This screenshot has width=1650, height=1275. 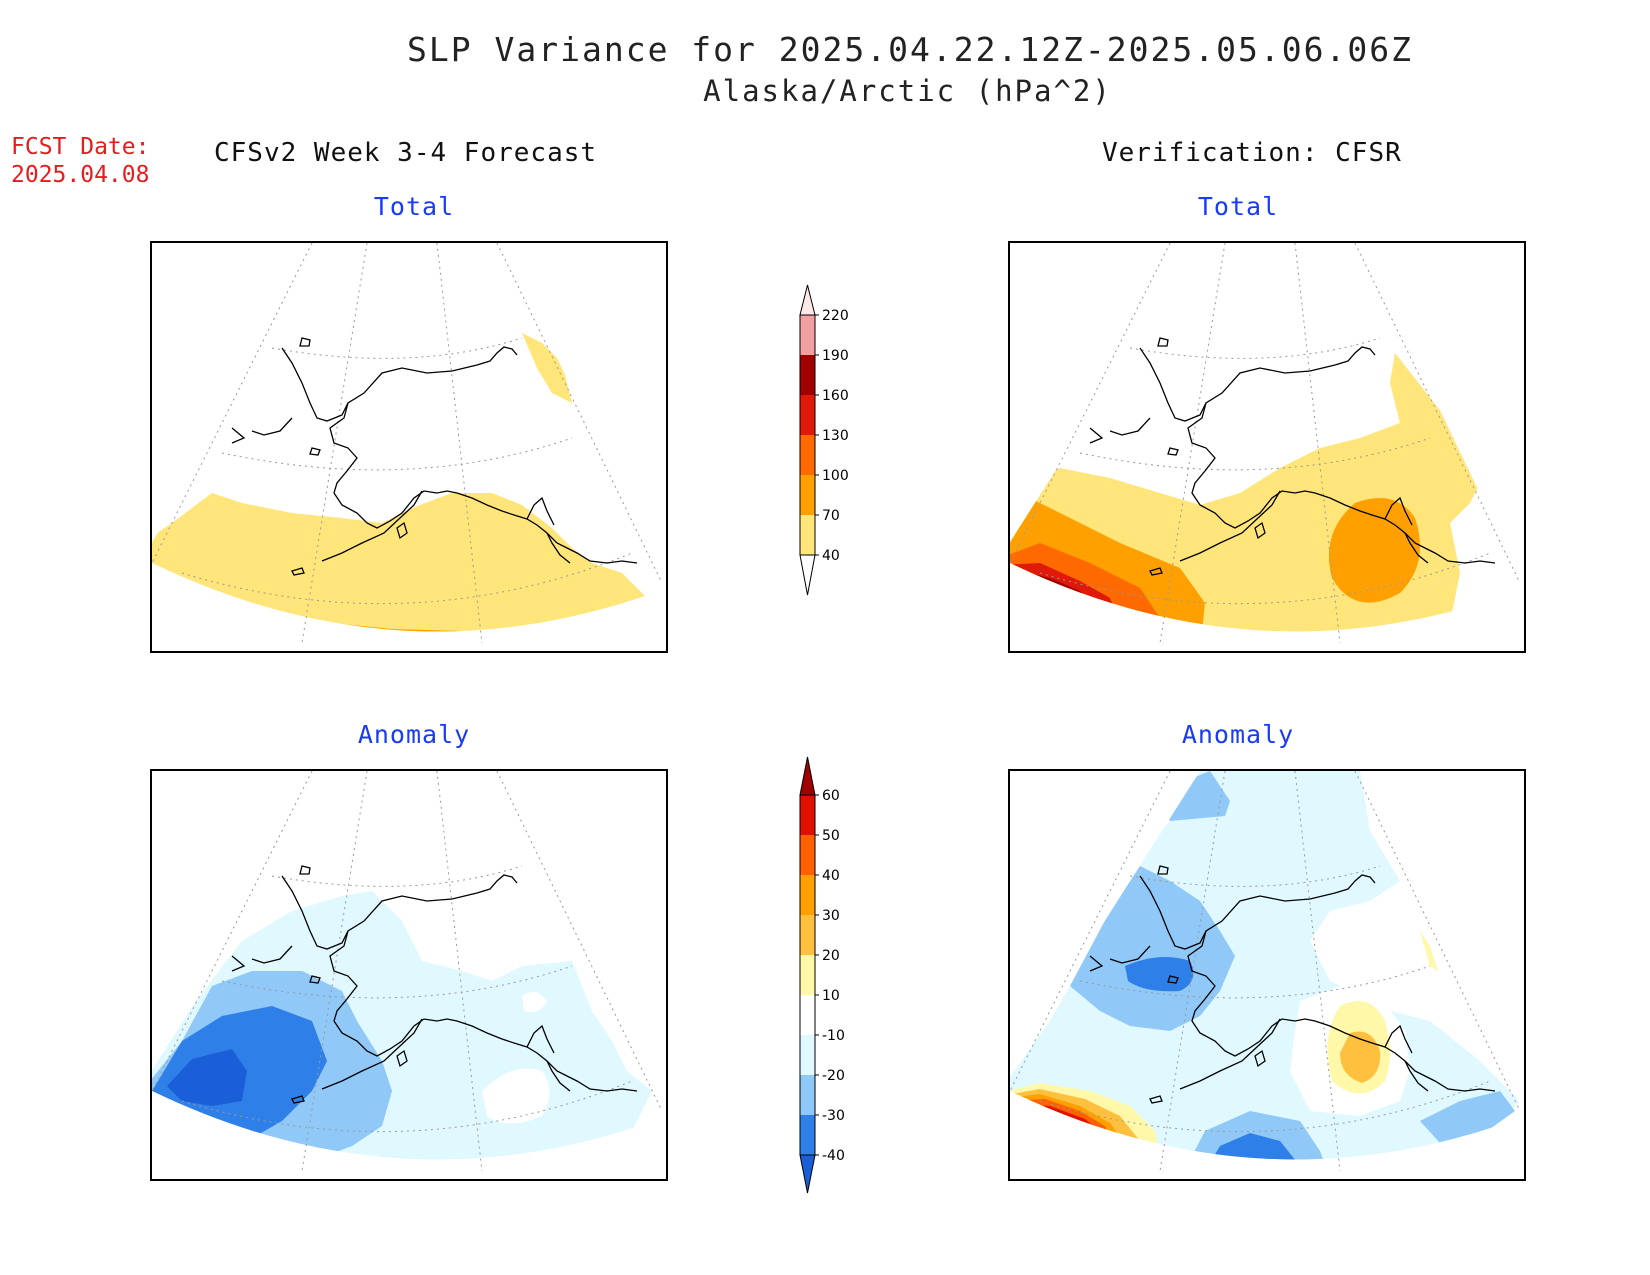 What do you see at coordinates (807, 300) in the screenshot?
I see `total-colorbar-top-cap` at bounding box center [807, 300].